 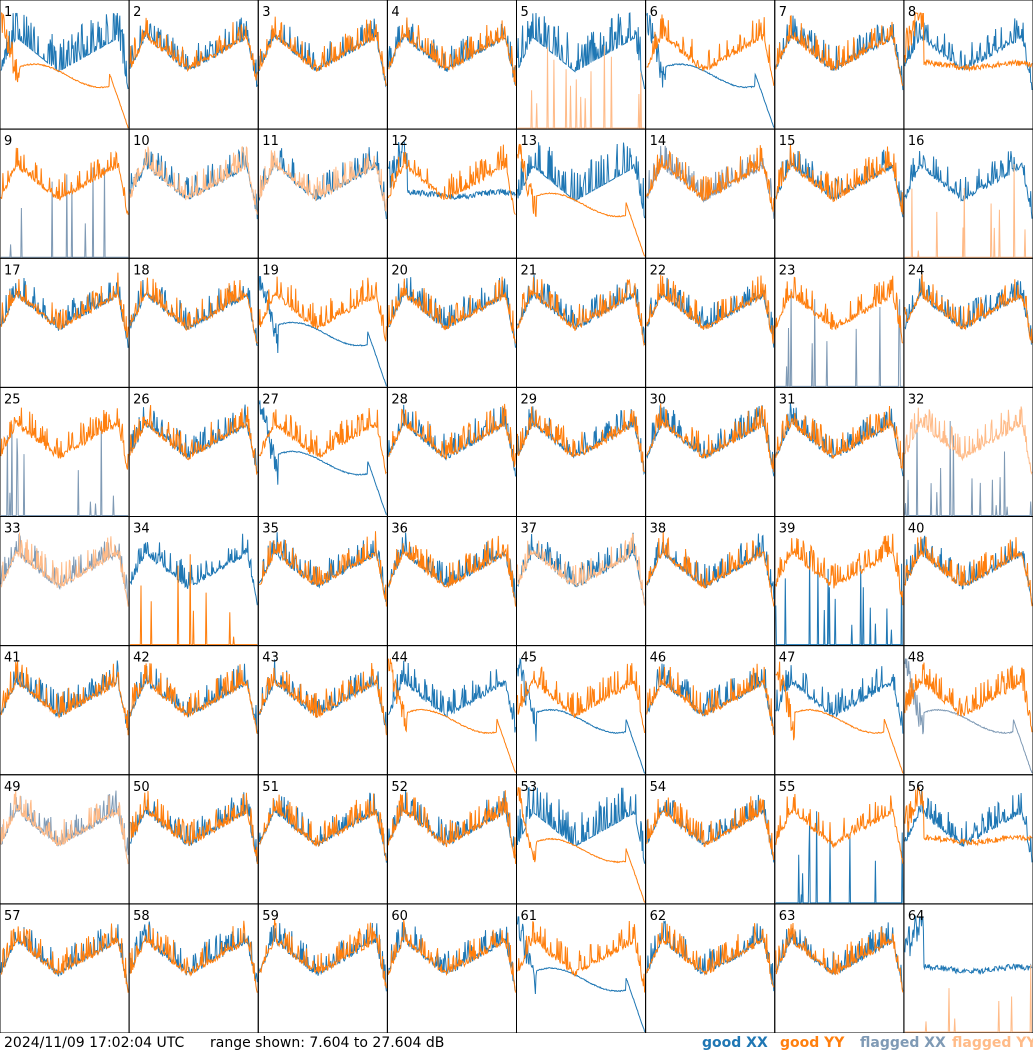 I want to click on tile-label: 64, so click(x=916, y=916).